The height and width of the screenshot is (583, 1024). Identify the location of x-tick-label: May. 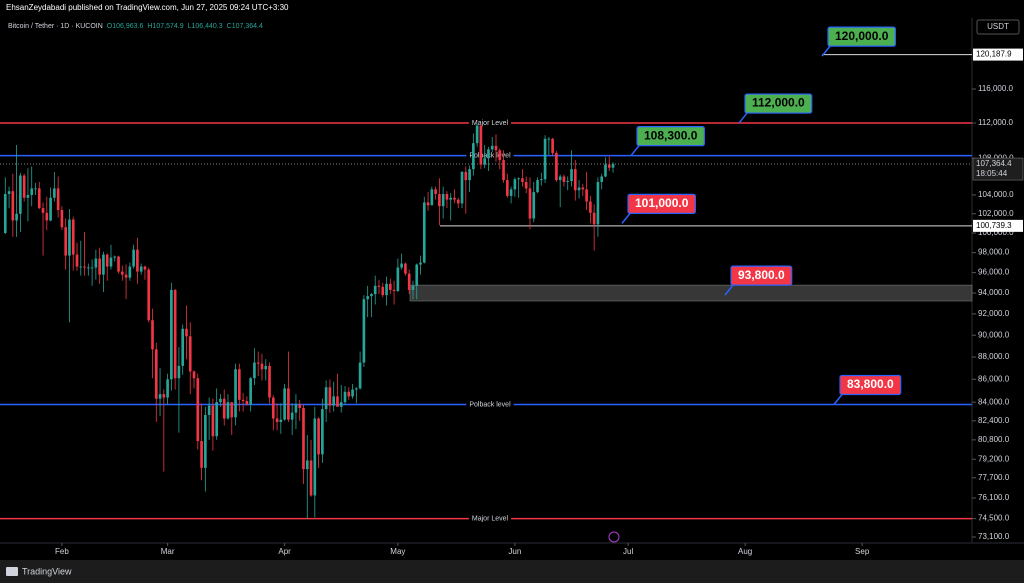
(397, 551).